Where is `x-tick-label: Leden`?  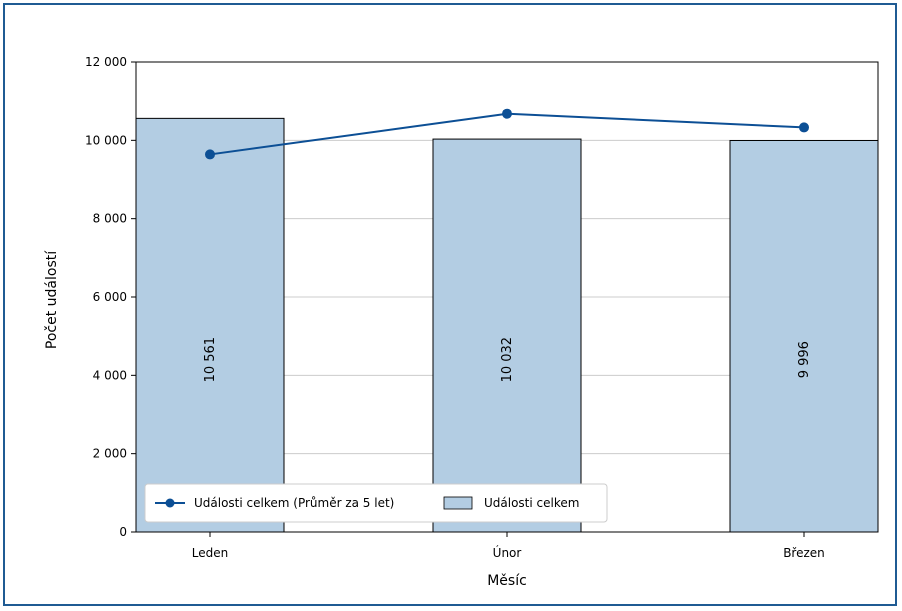 x-tick-label: Leden is located at coordinates (210, 553).